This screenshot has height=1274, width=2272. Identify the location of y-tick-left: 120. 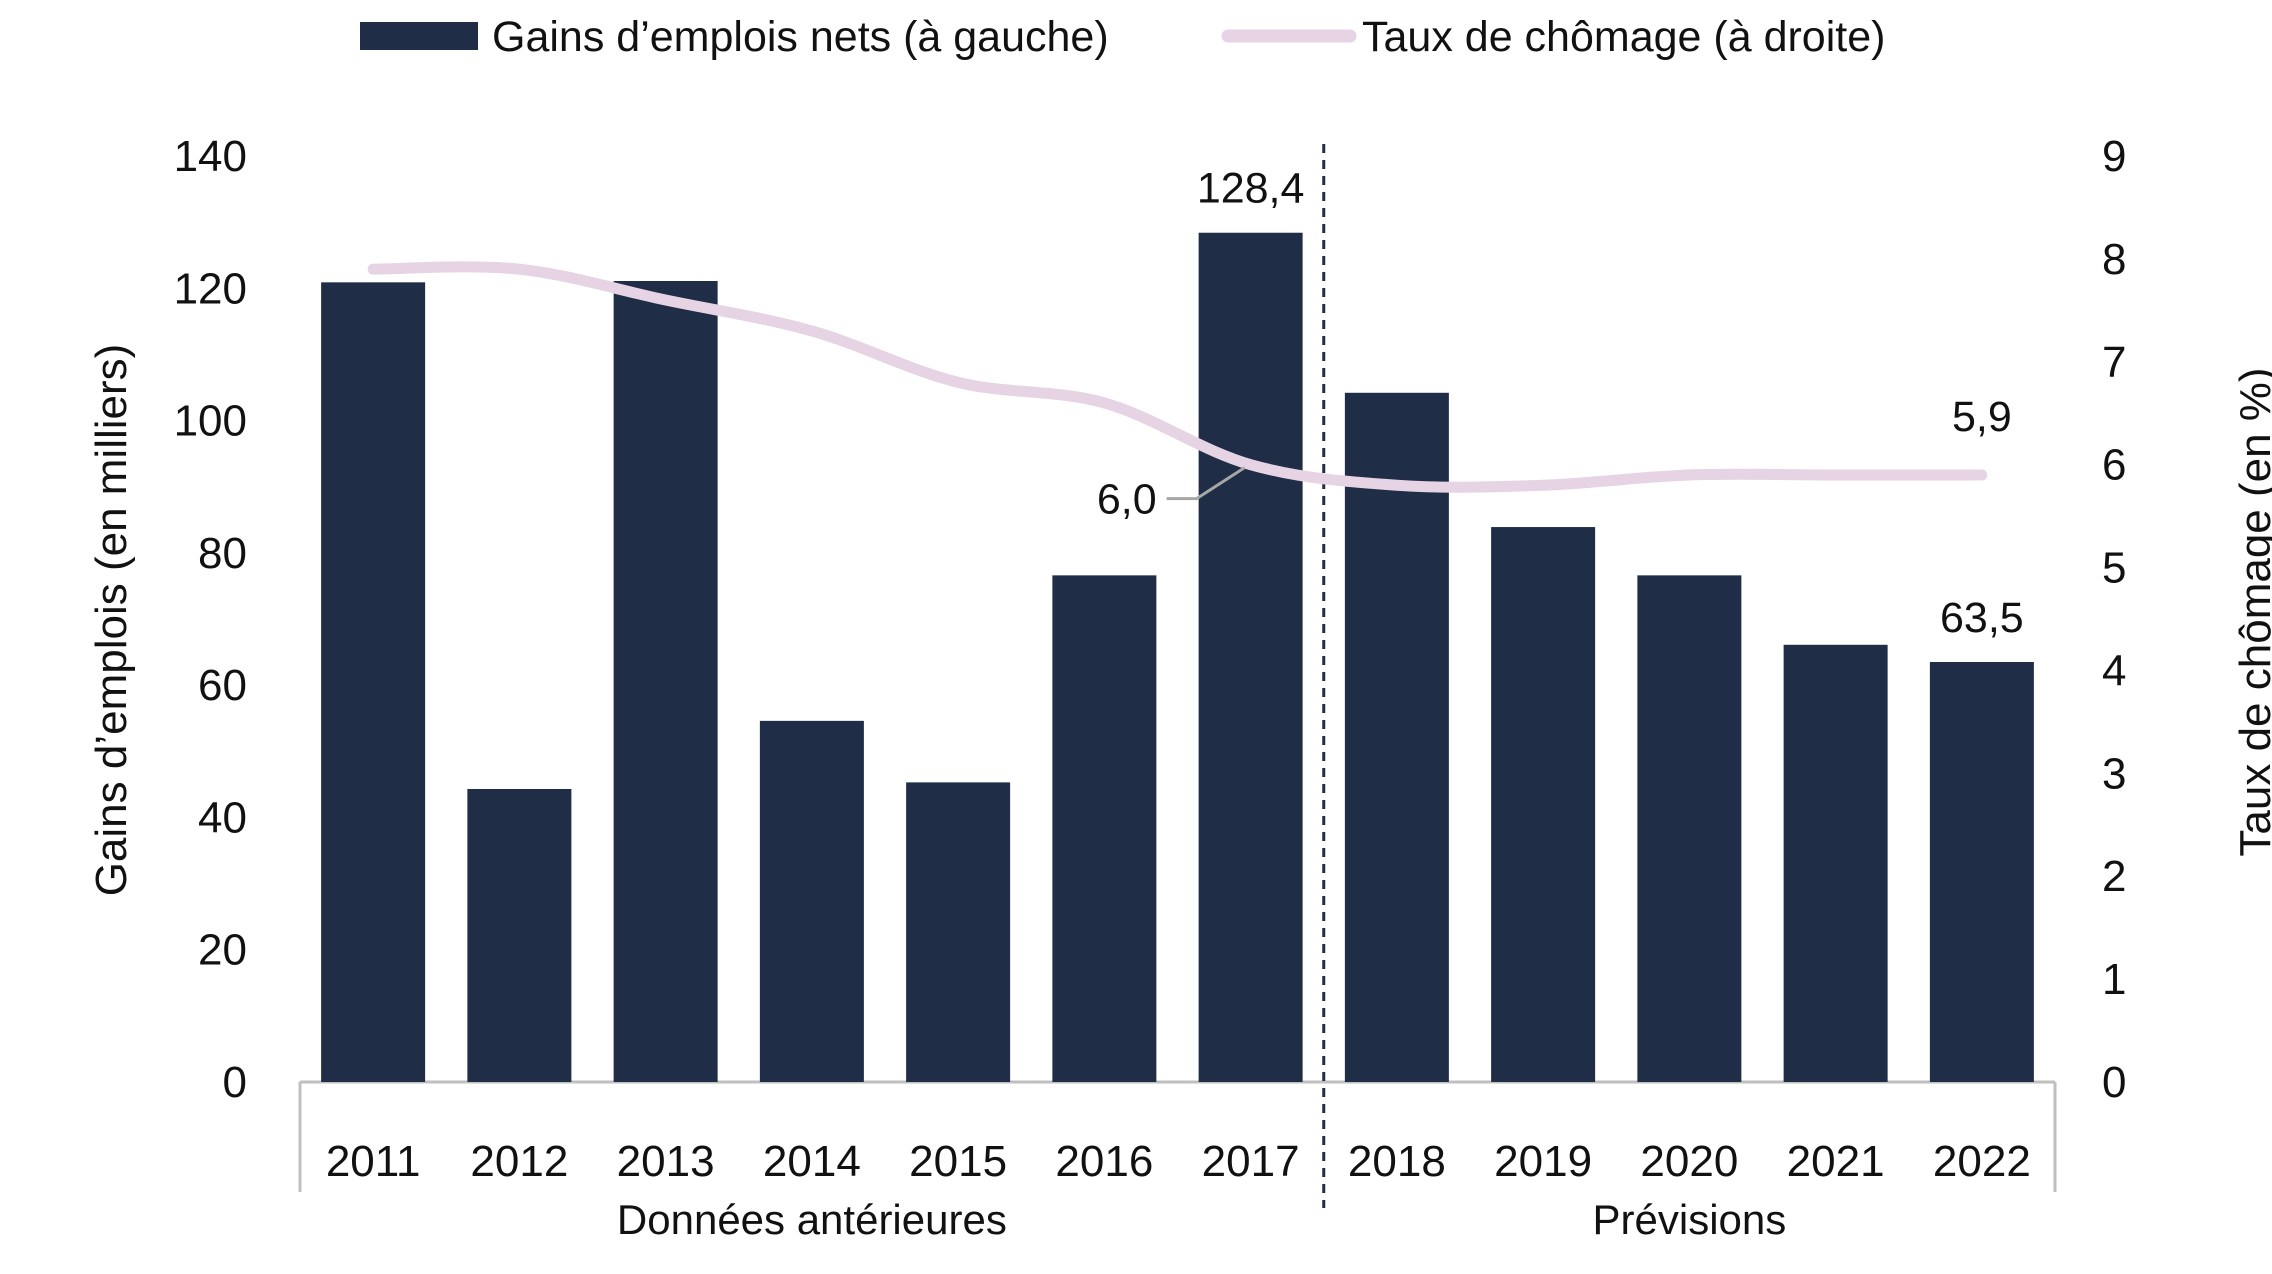
(210, 288).